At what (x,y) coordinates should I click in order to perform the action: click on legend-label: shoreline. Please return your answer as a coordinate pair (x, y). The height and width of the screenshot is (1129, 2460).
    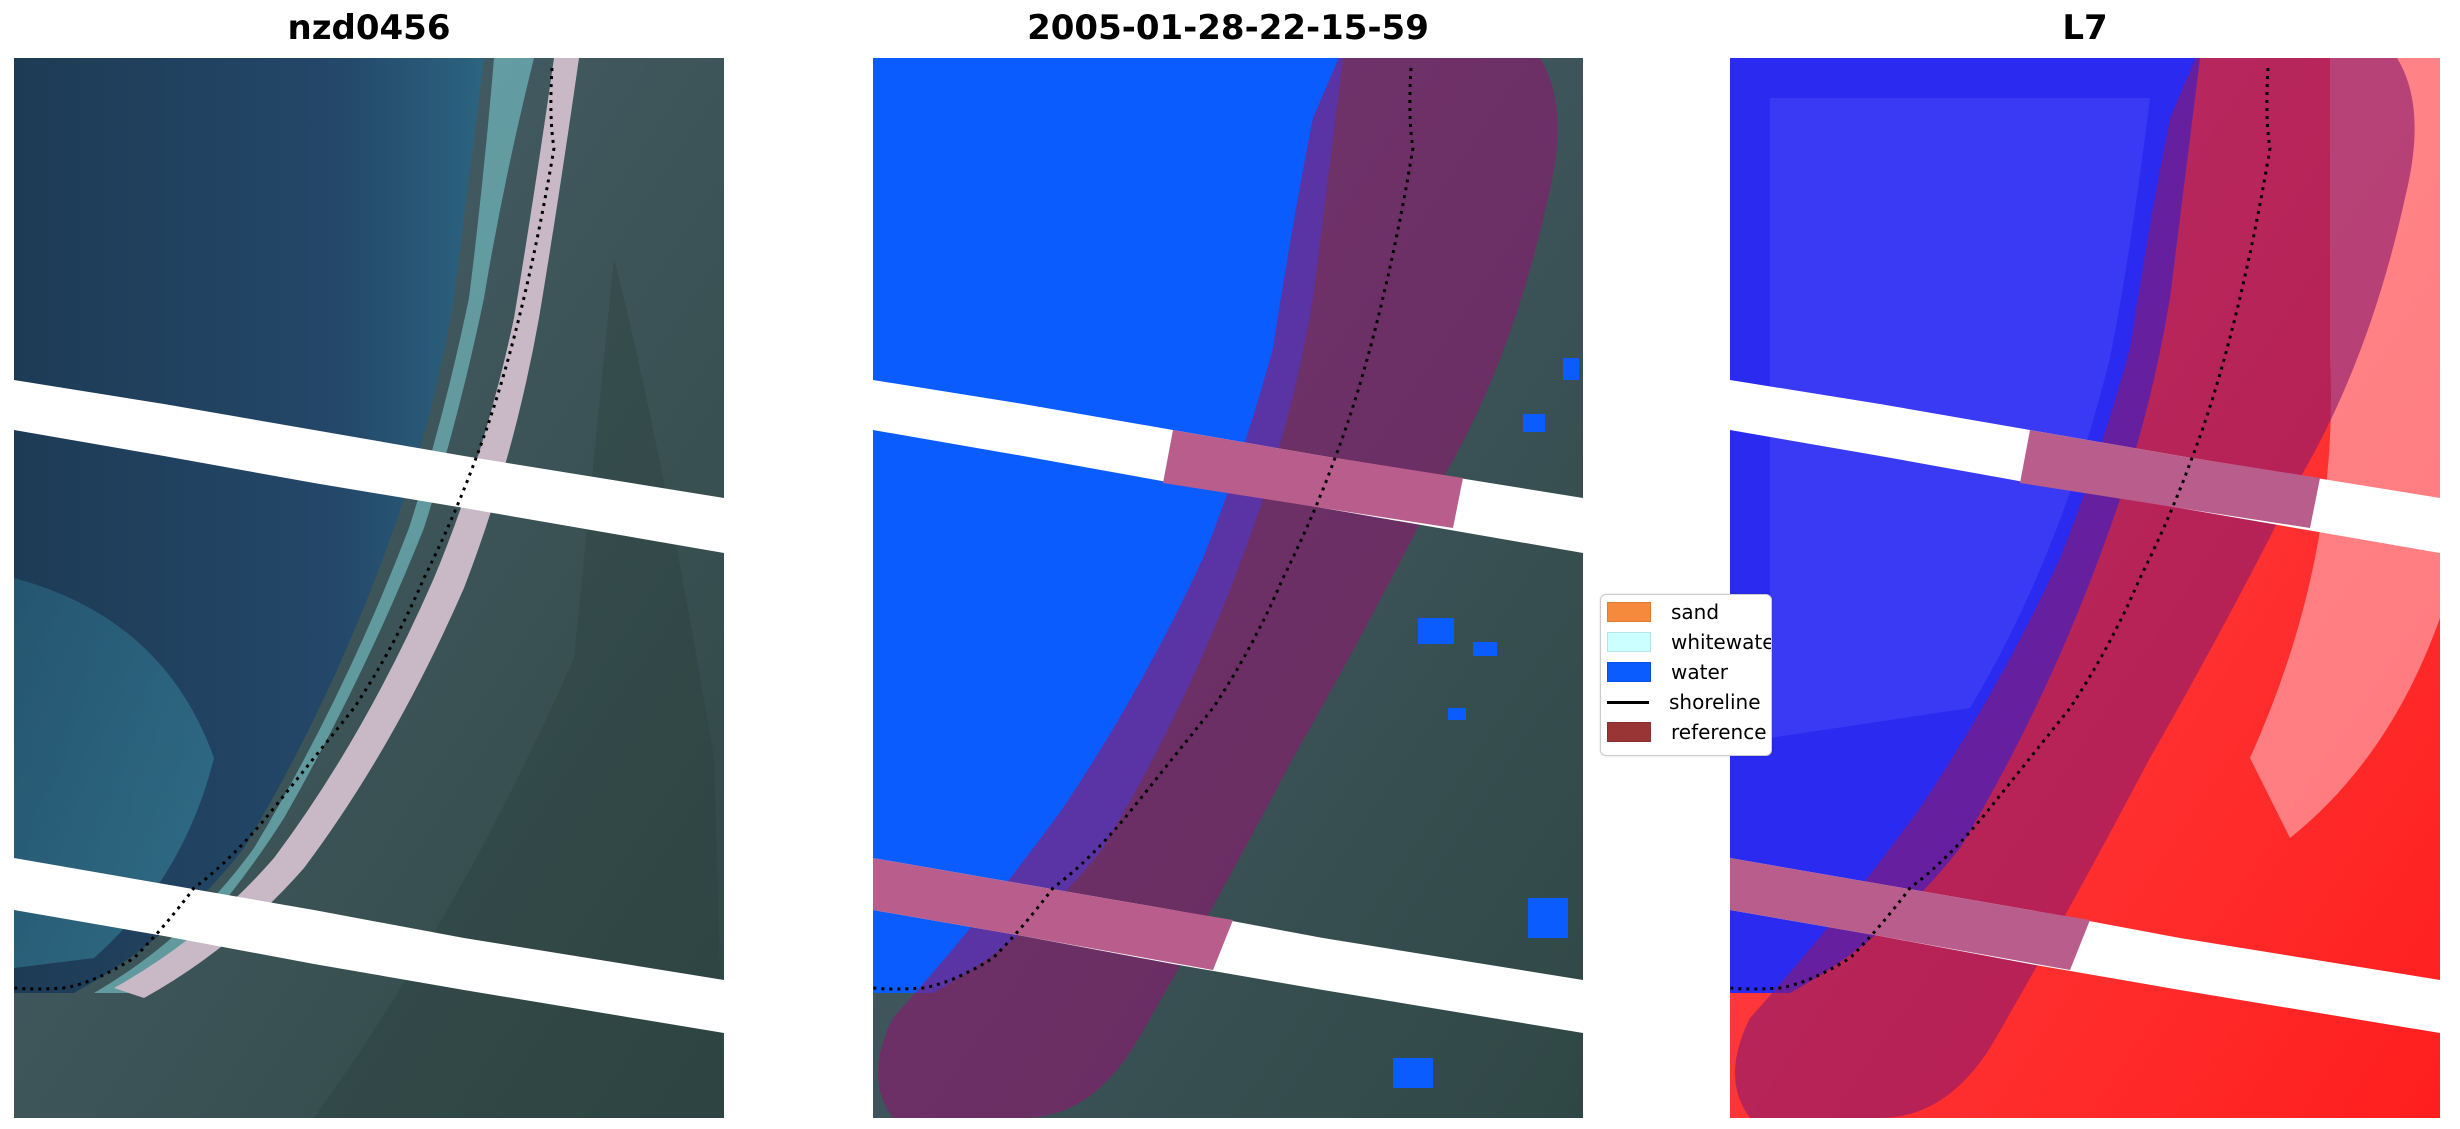
    Looking at the image, I should click on (1715, 702).